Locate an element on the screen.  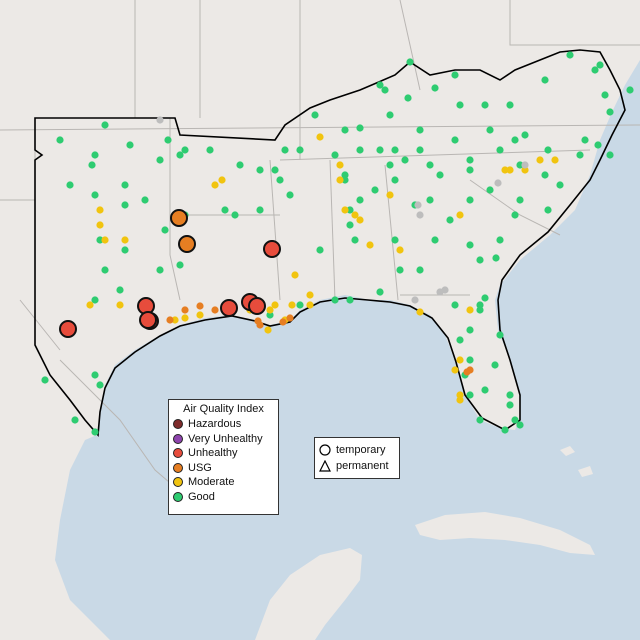
legend-item-usg: USG is located at coordinates (223, 468).